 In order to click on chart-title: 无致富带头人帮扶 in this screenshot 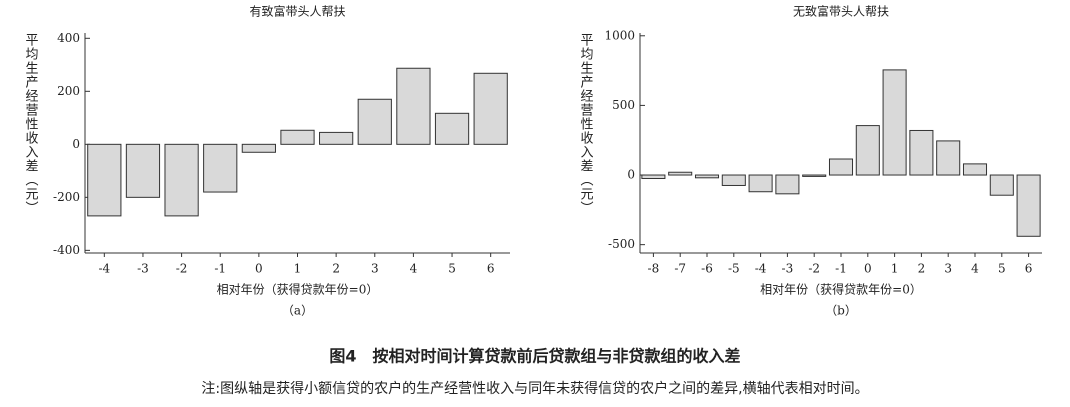, I will do `click(841, 11)`.